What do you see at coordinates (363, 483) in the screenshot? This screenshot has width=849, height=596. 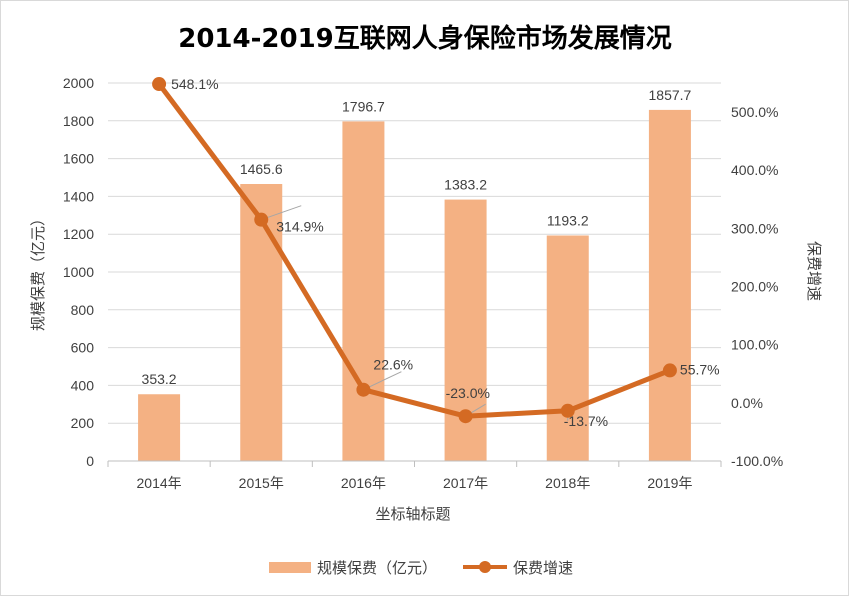 I see `x-tick-label: 2016年` at bounding box center [363, 483].